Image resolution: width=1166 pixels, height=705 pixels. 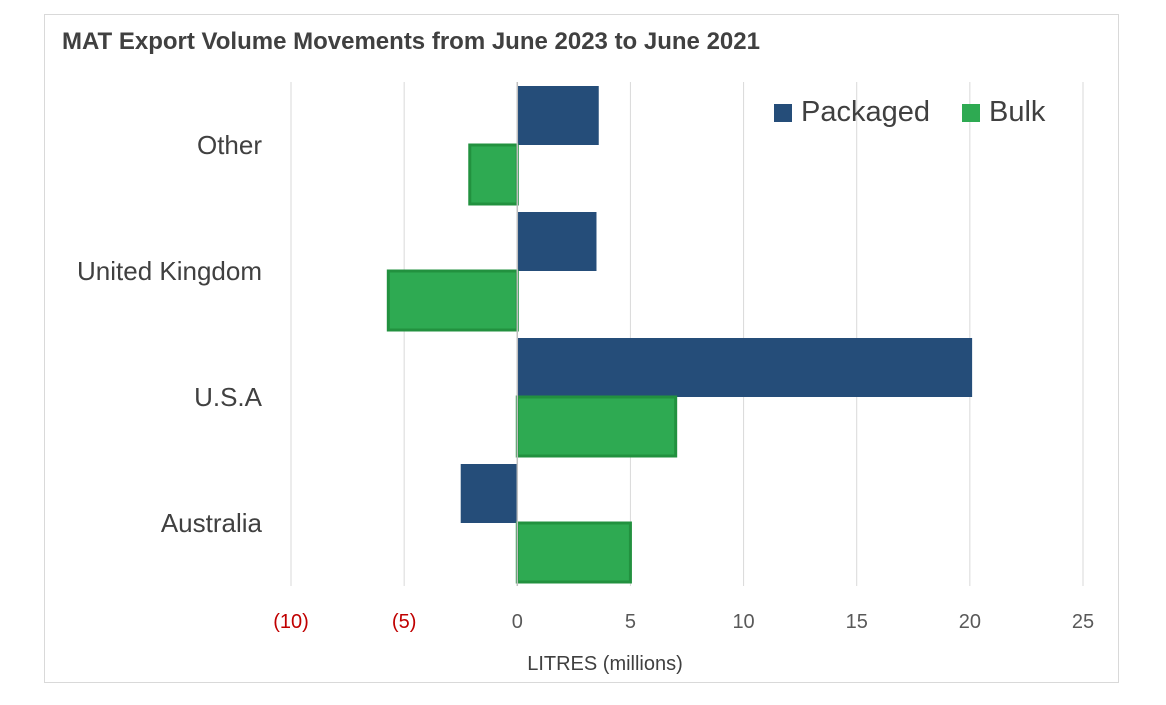 What do you see at coordinates (743, 622) in the screenshot?
I see `x-tick-label: 10` at bounding box center [743, 622].